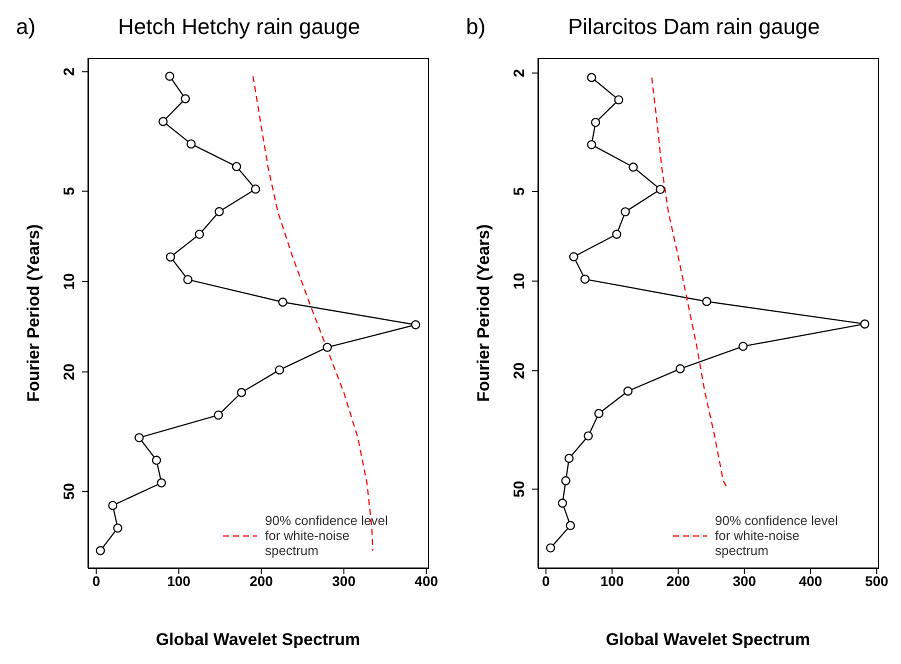 The image size is (901, 664). Describe the element at coordinates (26, 27) in the screenshot. I see `text: a)` at that location.